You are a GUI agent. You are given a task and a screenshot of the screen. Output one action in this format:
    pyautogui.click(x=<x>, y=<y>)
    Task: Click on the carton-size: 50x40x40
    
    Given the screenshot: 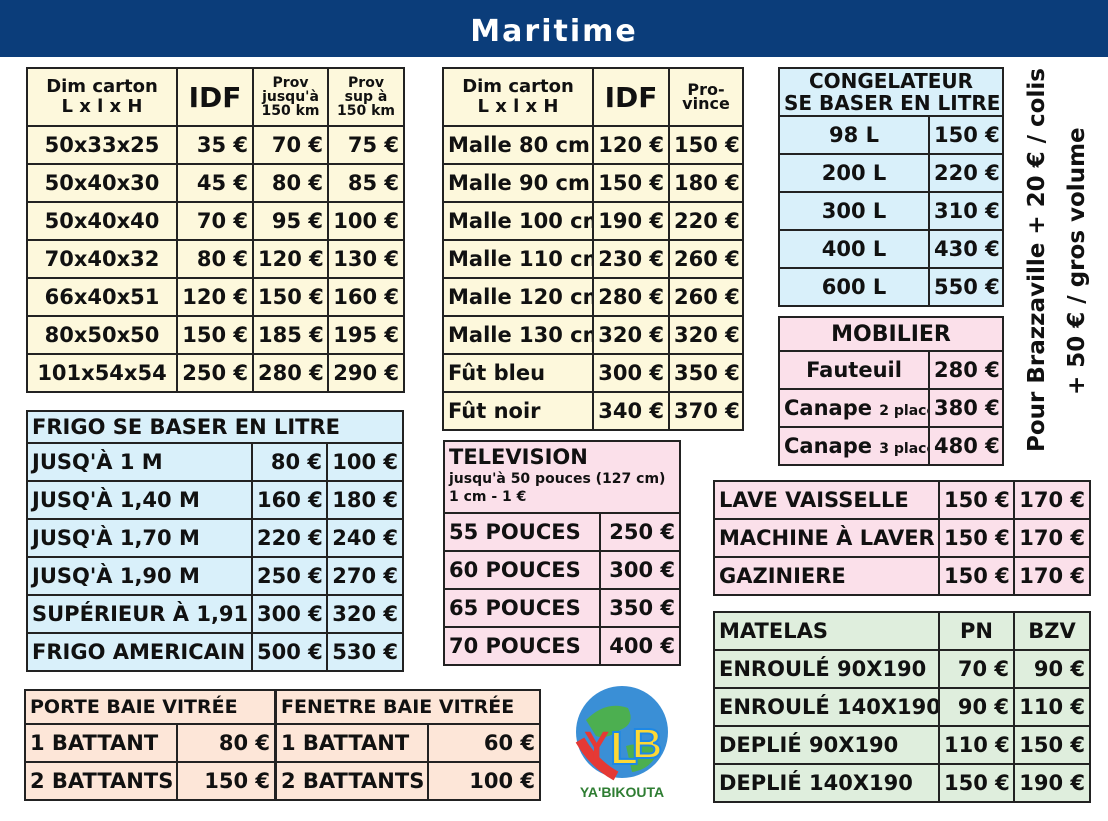 What is the action you would take?
    pyautogui.click(x=102, y=221)
    